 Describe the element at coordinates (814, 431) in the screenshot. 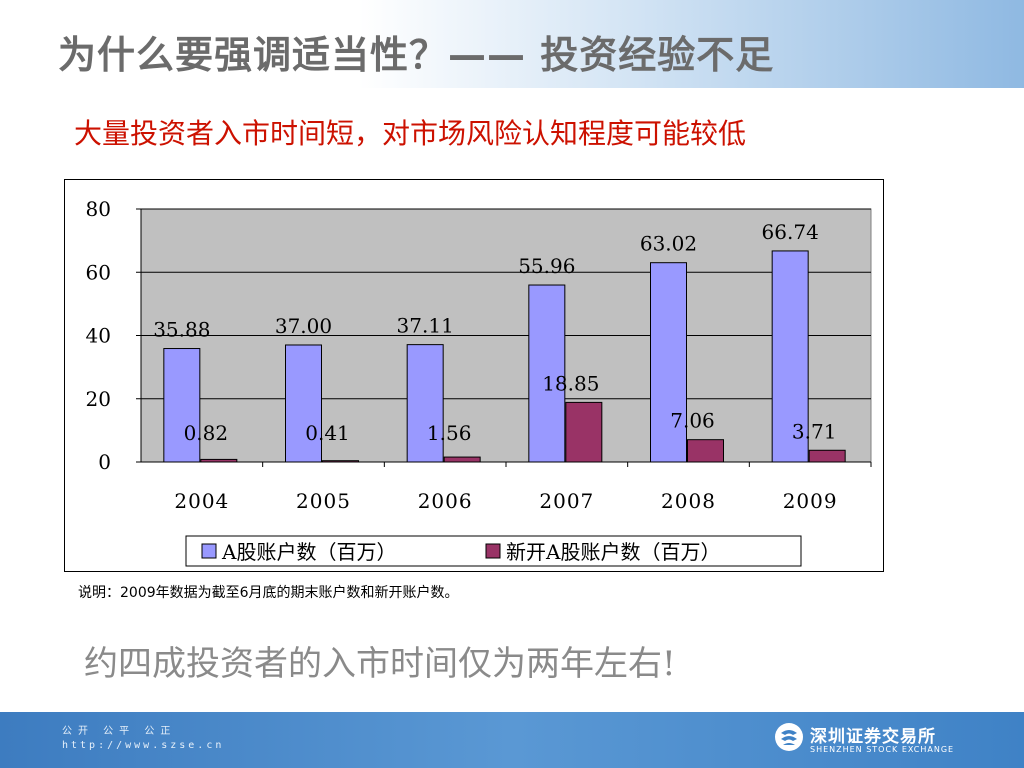

I see `data-label: 3.71` at that location.